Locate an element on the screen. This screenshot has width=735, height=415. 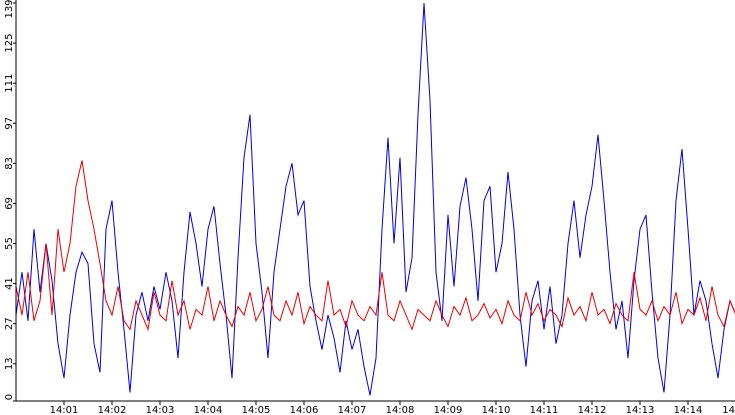
x-tick-label: 14:01 is located at coordinates (64, 410).